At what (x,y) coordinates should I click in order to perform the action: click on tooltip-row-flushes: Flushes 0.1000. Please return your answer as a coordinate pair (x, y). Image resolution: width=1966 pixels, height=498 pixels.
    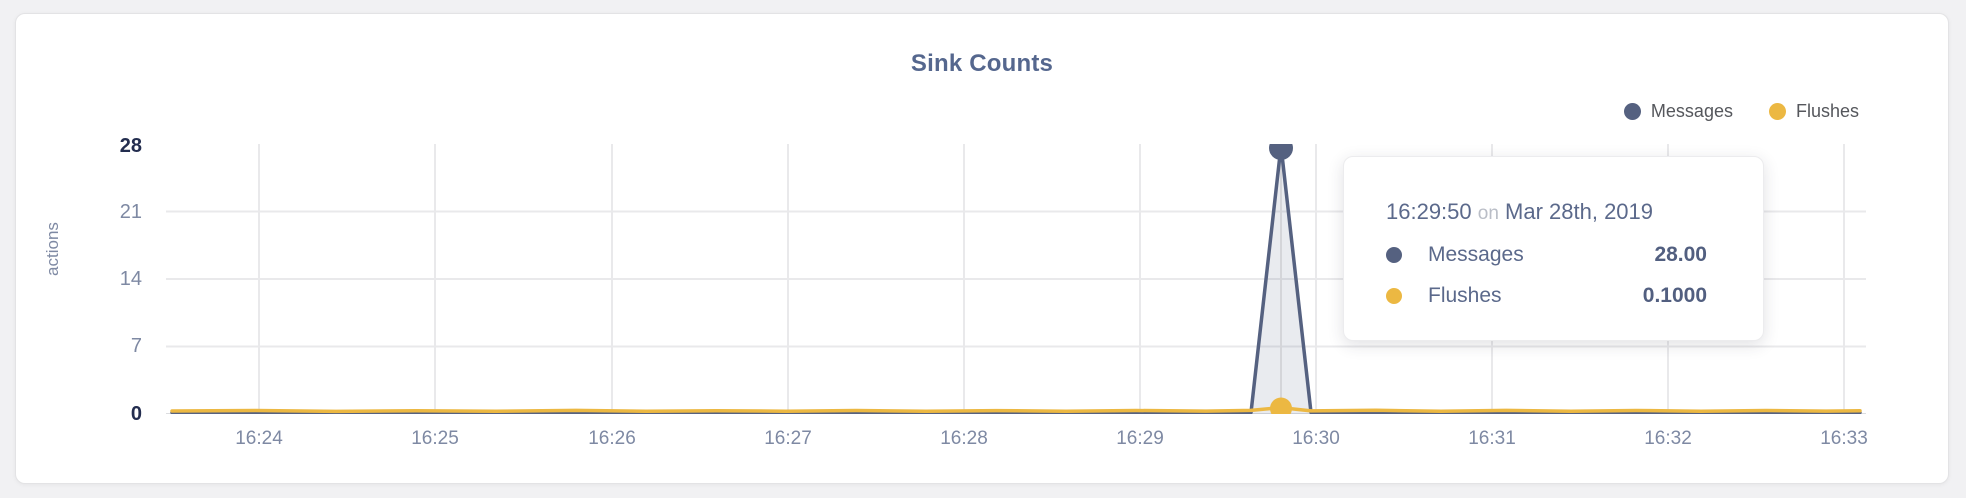
    Looking at the image, I should click on (1546, 296).